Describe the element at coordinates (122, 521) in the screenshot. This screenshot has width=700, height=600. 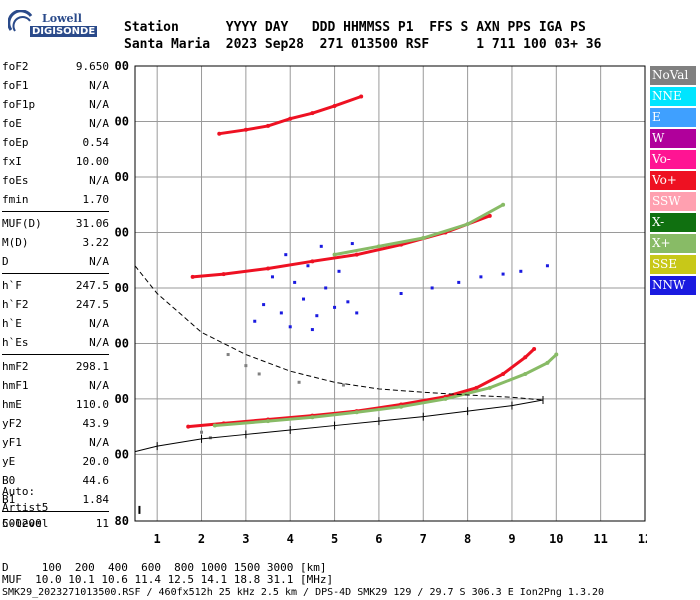
I see `y-tick-label: 80` at that location.